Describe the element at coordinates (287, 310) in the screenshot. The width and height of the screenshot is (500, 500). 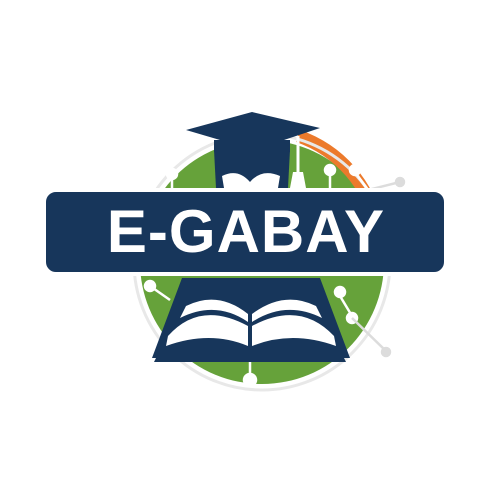
I see `book-page-top-right` at that location.